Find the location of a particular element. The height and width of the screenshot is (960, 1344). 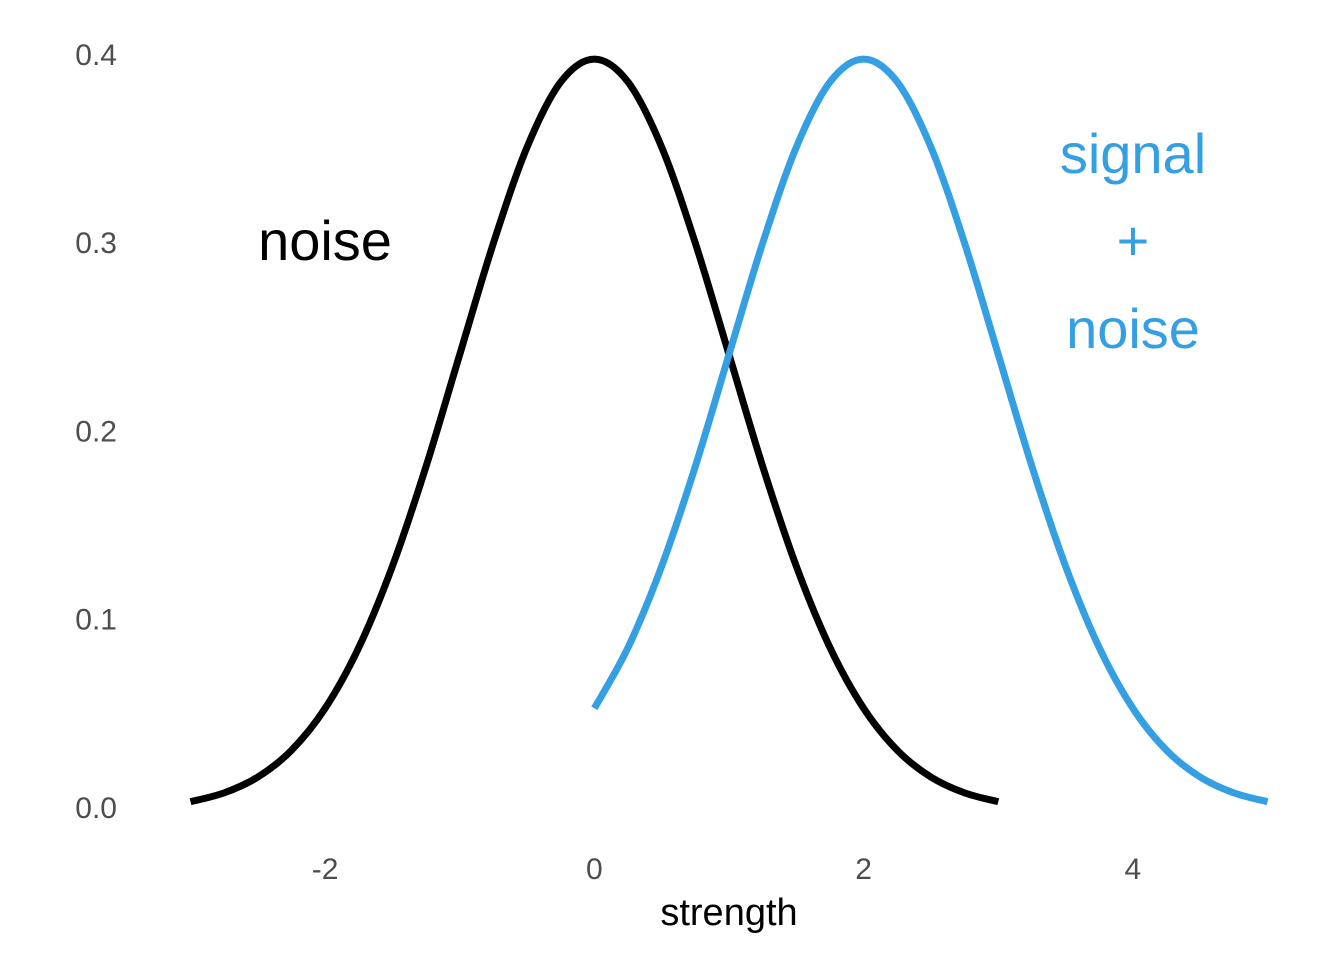

y-tick-label: 0.4 is located at coordinates (96, 55).